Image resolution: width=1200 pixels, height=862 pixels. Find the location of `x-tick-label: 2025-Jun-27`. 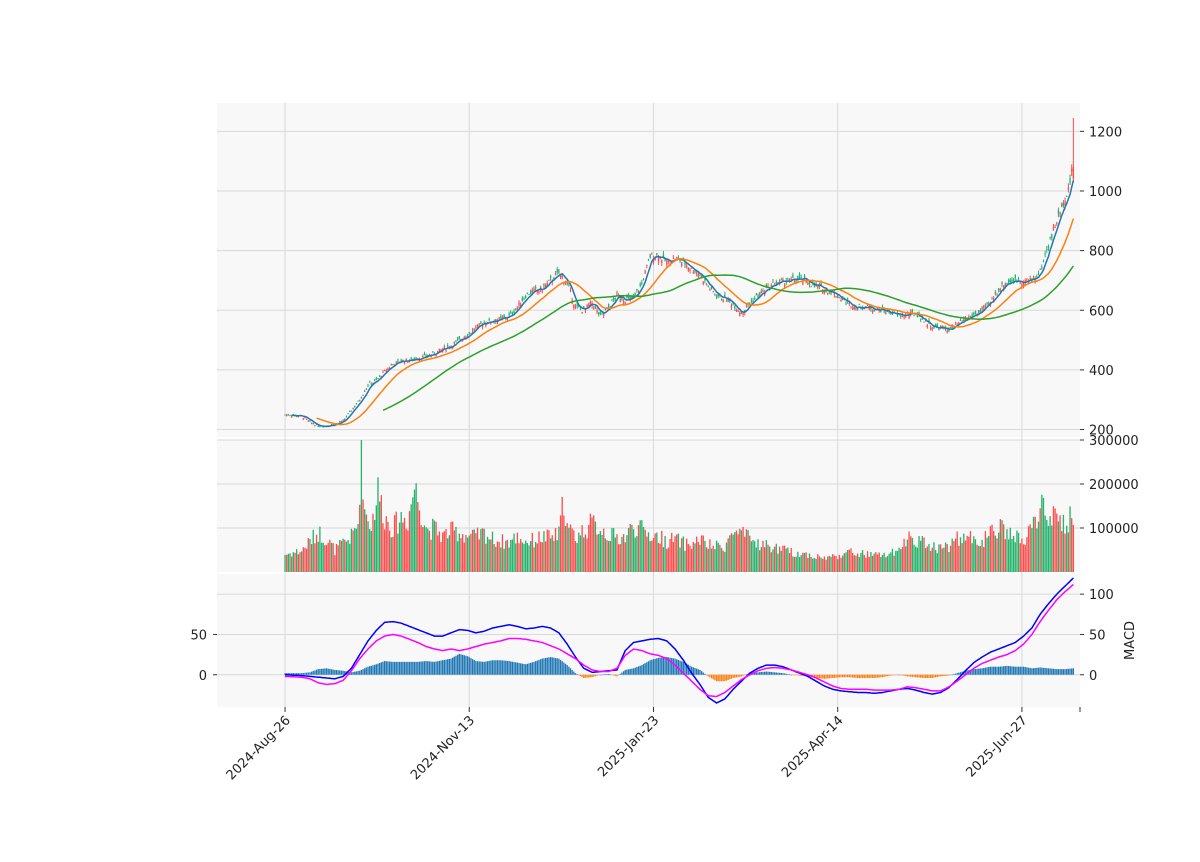

x-tick-label: 2025-Jun-27 is located at coordinates (997, 746).